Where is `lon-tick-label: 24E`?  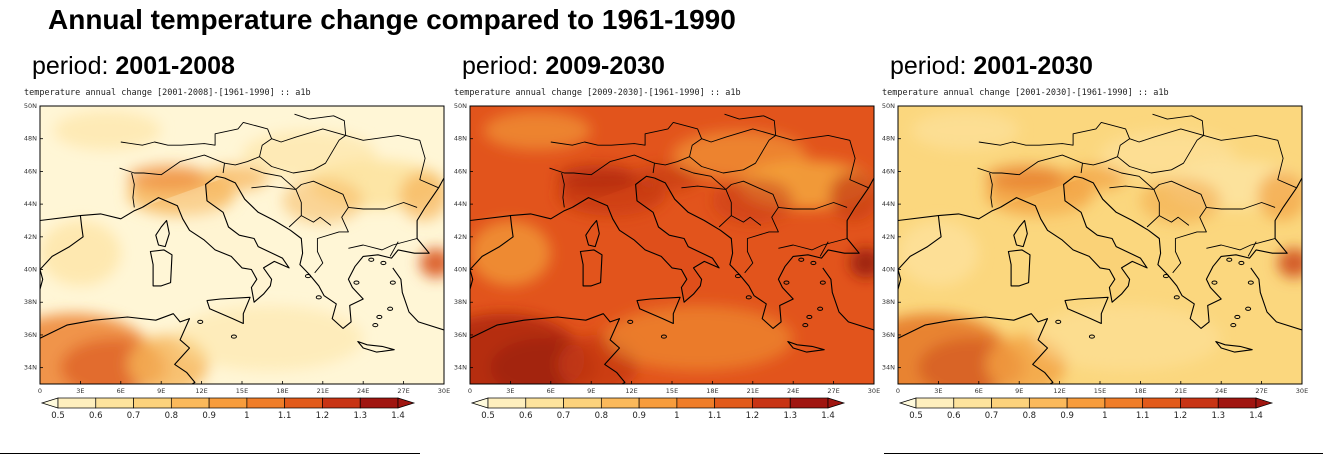 lon-tick-label: 24E is located at coordinates (1221, 391).